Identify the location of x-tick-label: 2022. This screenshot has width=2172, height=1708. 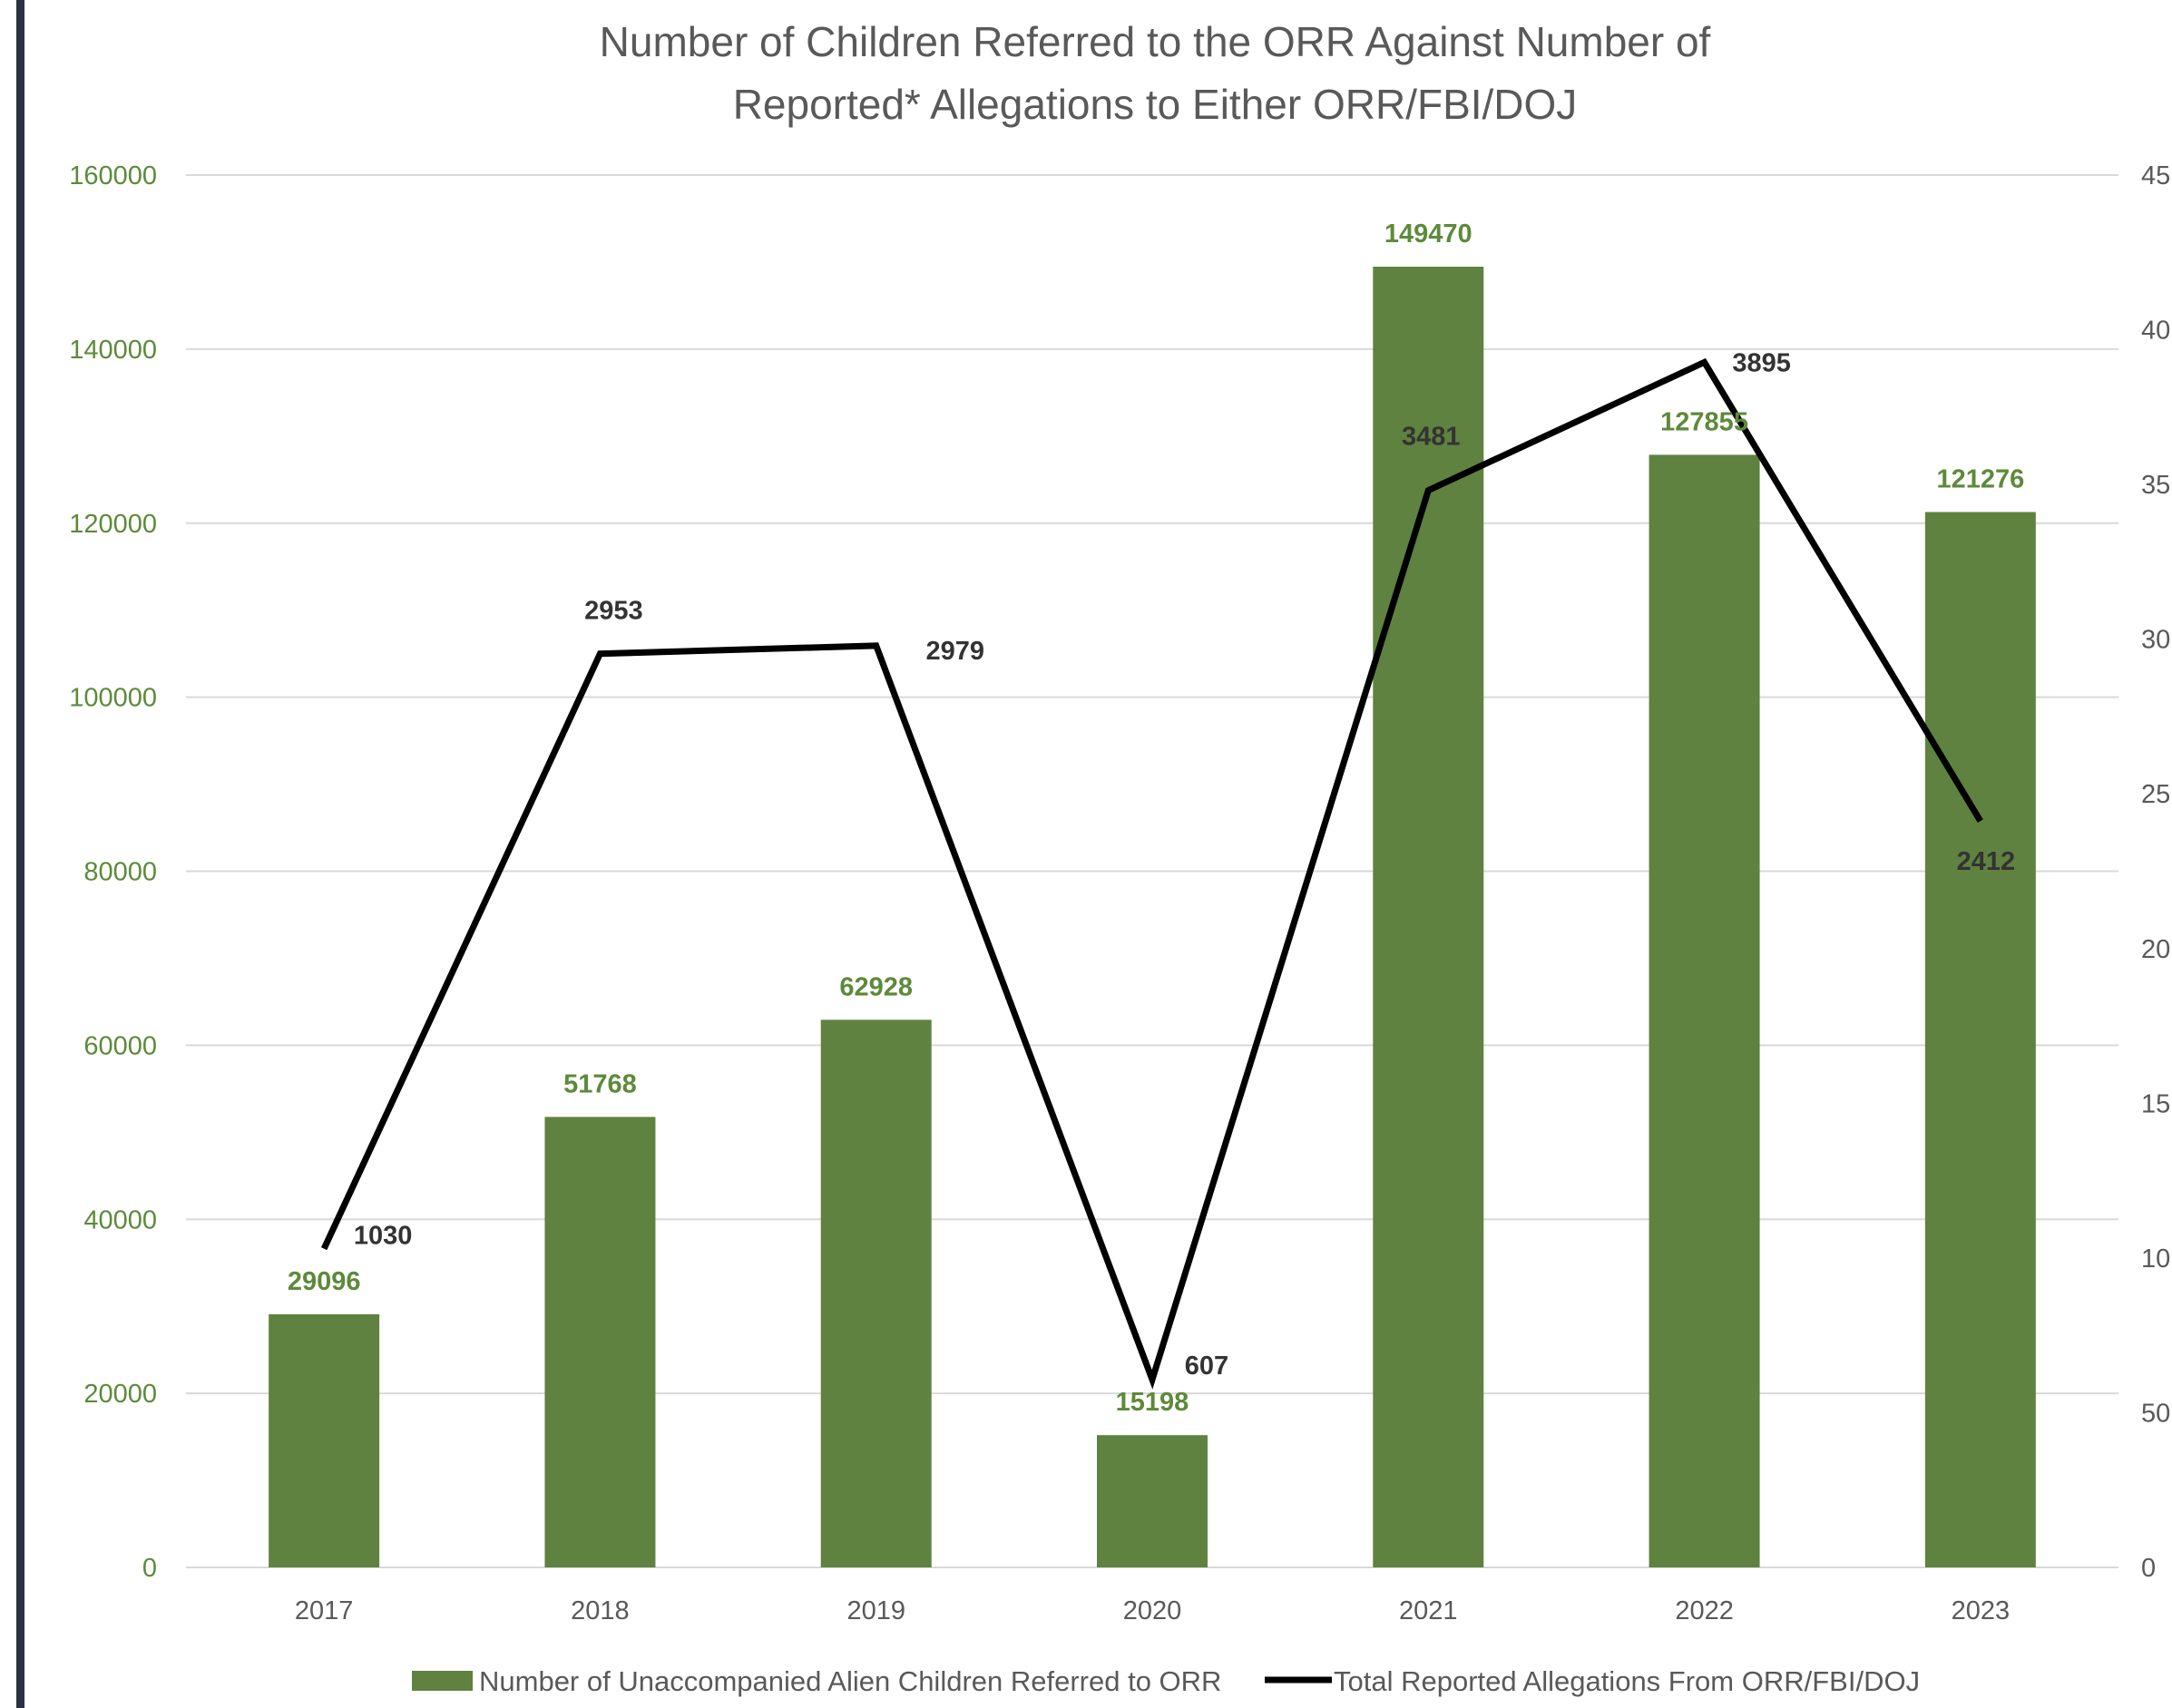
(1704, 1610).